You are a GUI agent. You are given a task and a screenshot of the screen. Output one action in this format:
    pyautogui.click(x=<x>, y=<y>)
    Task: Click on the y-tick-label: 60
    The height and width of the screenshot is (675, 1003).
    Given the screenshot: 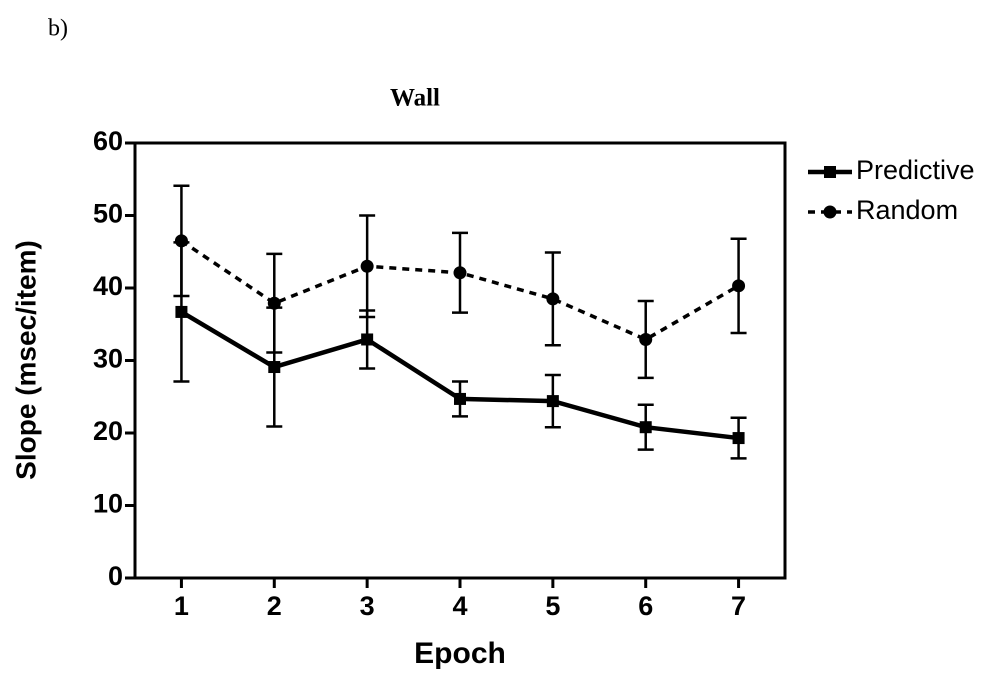 What is the action you would take?
    pyautogui.click(x=108, y=141)
    